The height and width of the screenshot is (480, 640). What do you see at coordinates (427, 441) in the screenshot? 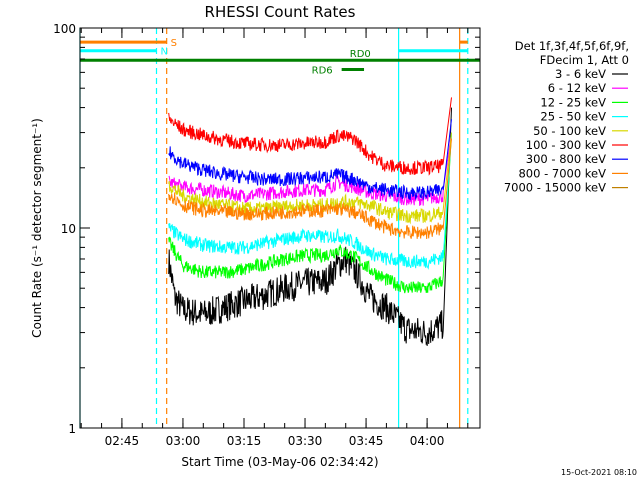
I see `x-tick-label-5: 04:00` at bounding box center [427, 441].